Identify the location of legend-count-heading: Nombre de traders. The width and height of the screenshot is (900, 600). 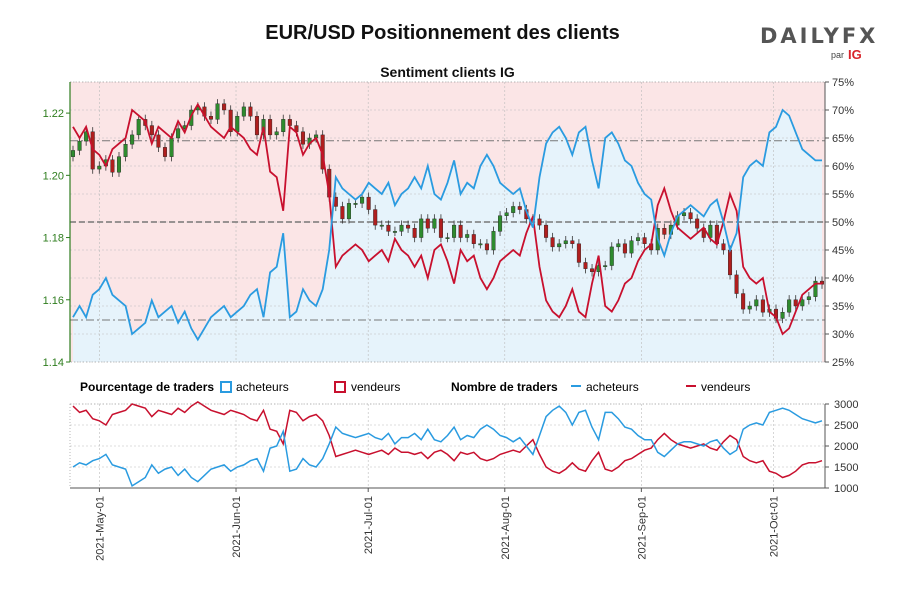
(504, 387).